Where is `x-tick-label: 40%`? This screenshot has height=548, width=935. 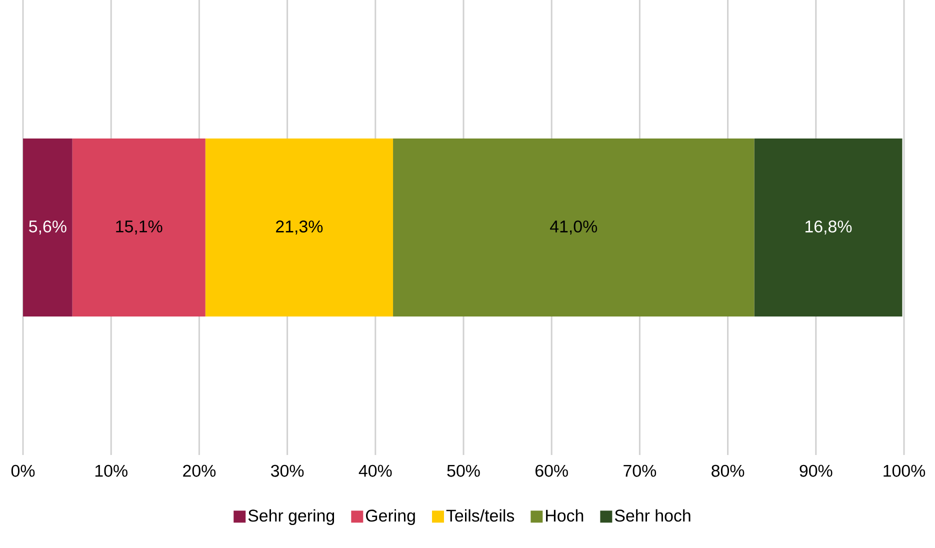 x-tick-label: 40% is located at coordinates (375, 470).